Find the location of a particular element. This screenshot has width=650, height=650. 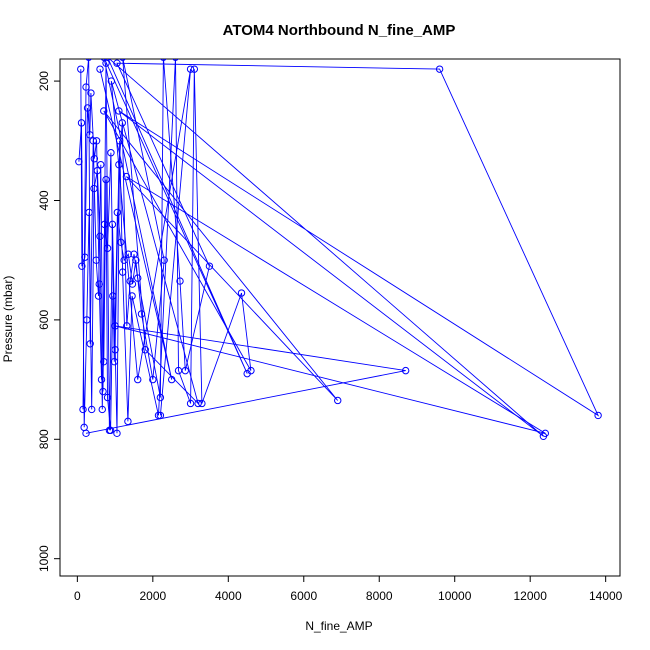

x-tick-label: 4000 is located at coordinates (228, 596).